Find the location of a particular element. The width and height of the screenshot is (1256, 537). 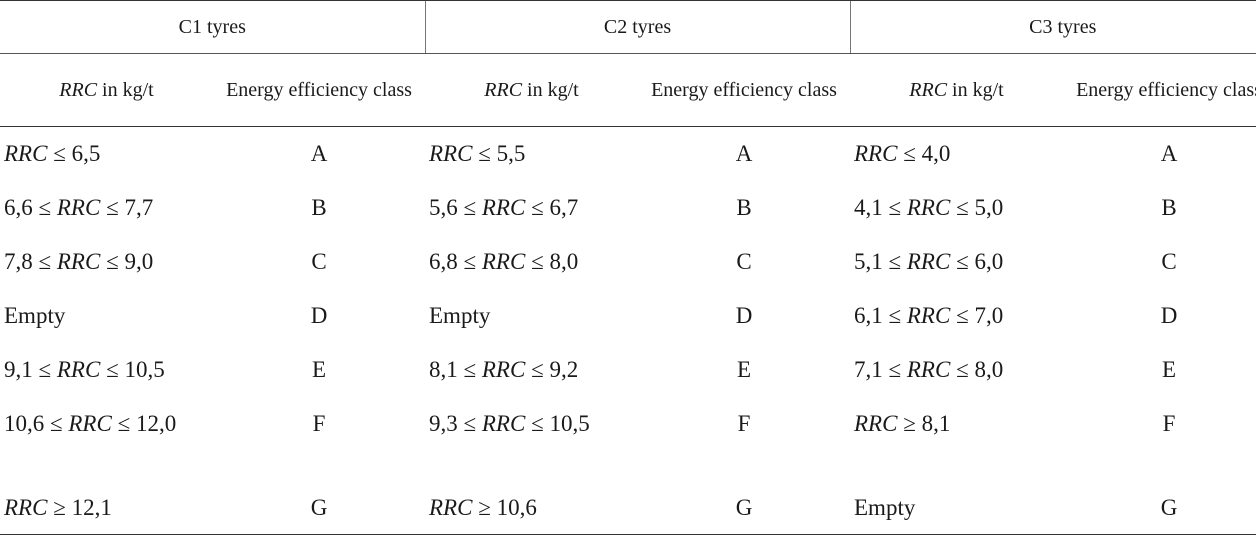

rrc-range-cell: RRC ≥ 10,6 is located at coordinates (531, 507).